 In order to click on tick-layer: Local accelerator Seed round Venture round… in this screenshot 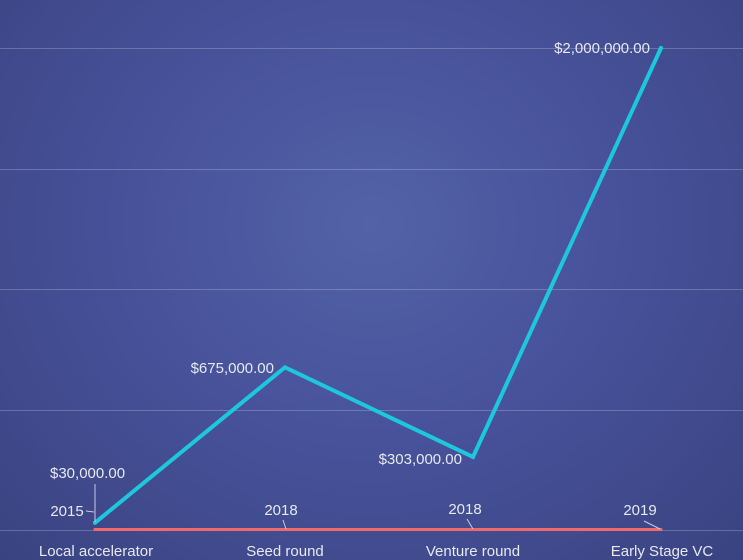, I will do `click(376, 551)`.